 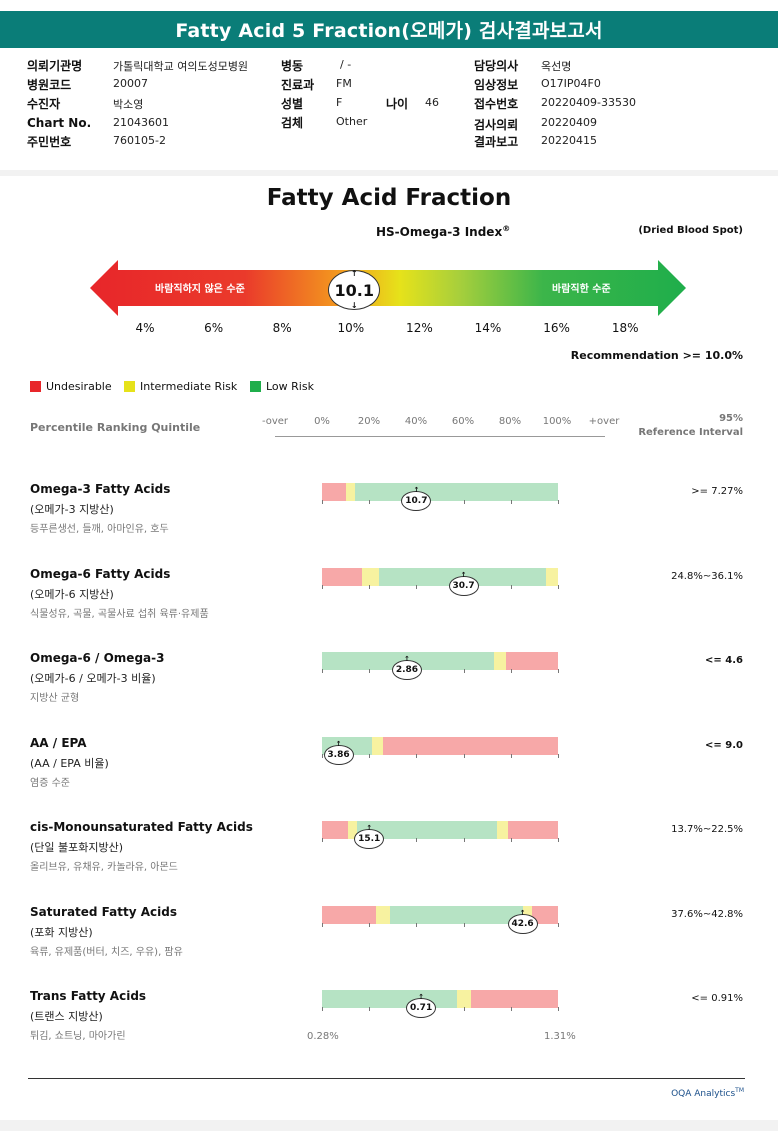 What do you see at coordinates (100, 489) in the screenshot?
I see `row-title: Omega-3 Fatty Acids` at bounding box center [100, 489].